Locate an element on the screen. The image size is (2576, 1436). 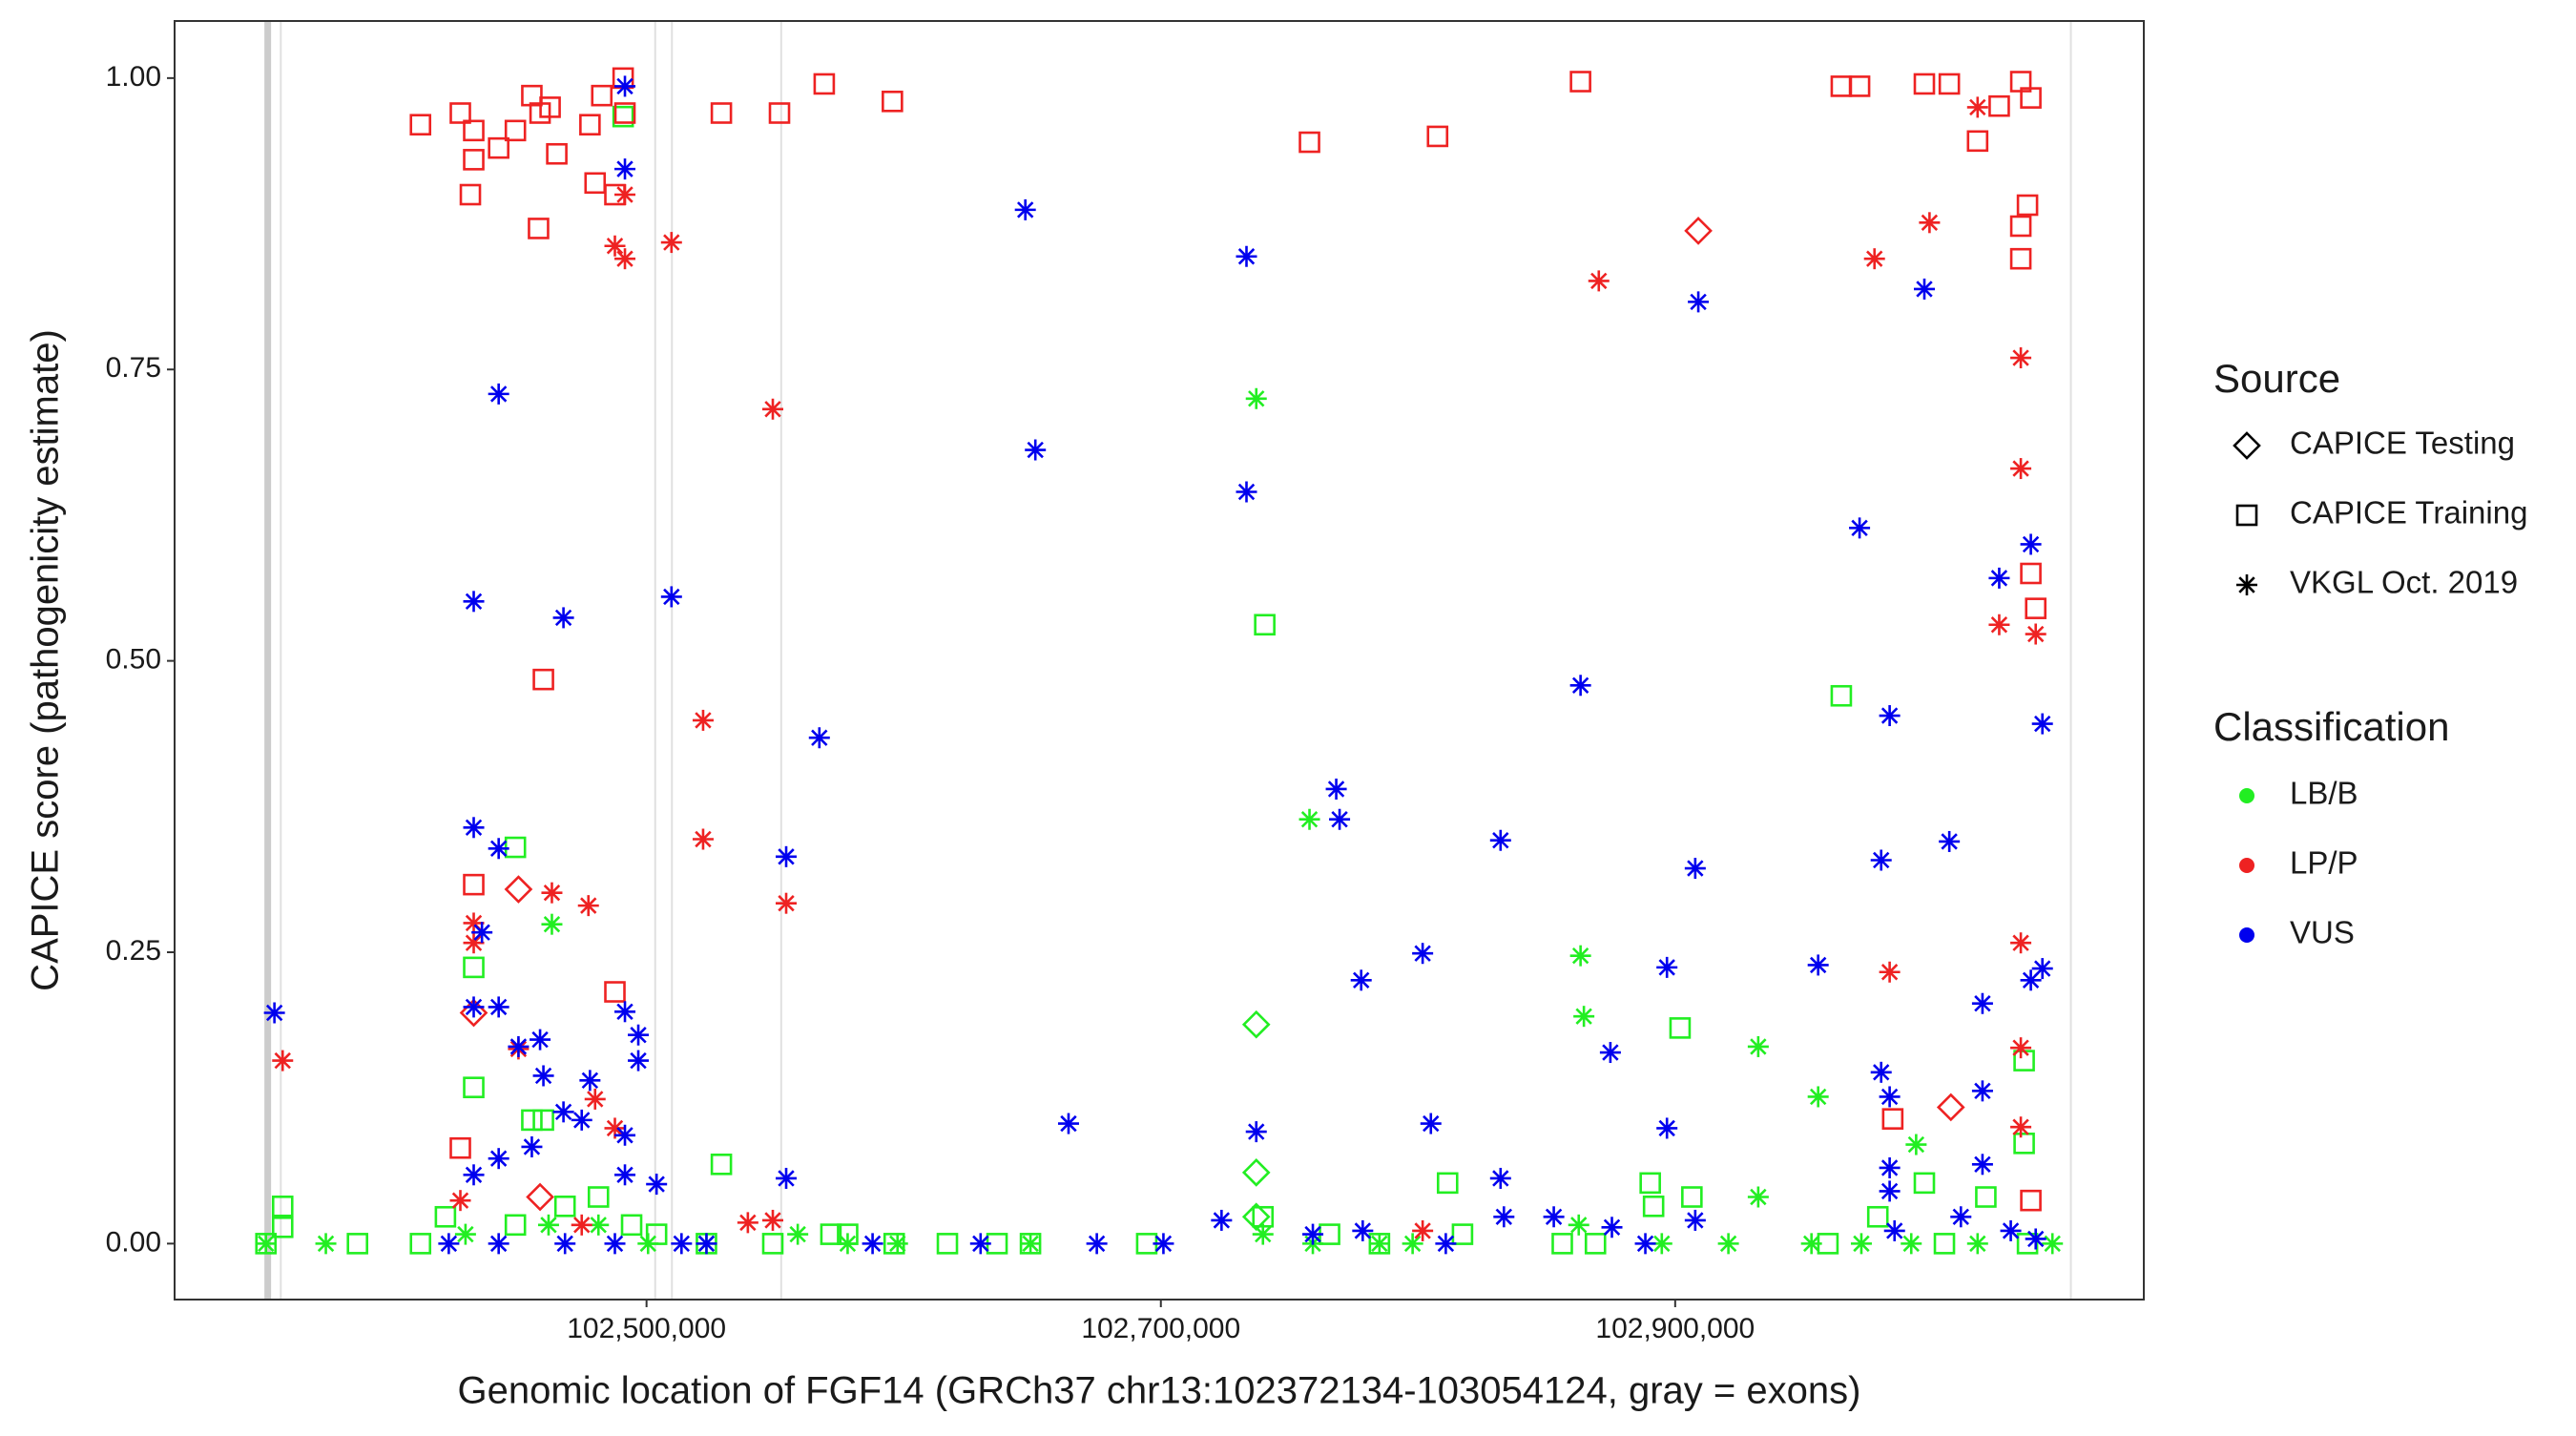
point-diamond is located at coordinates (473, 1013).